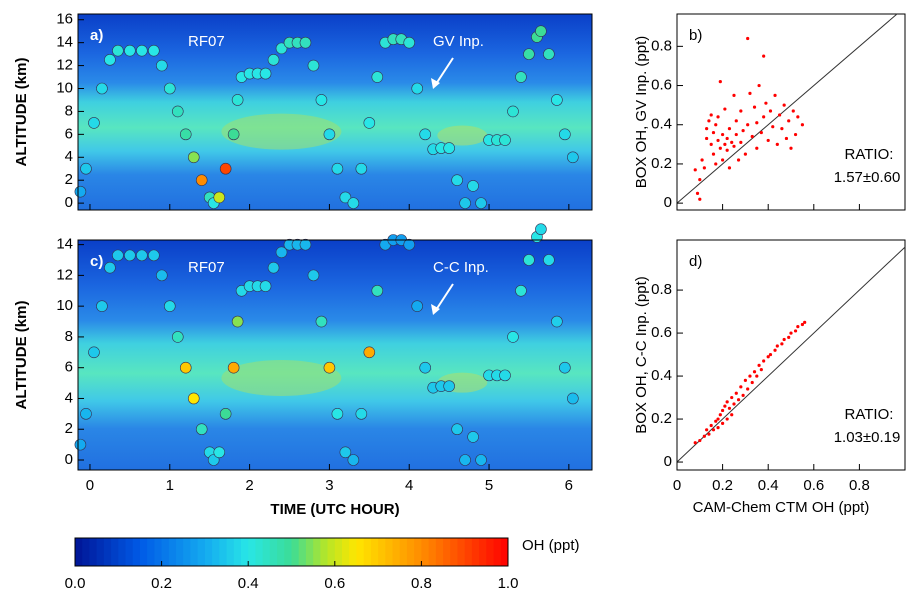 The width and height of the screenshot is (906, 594). I want to click on colorbar-tick-label: 0.0, so click(75, 583).